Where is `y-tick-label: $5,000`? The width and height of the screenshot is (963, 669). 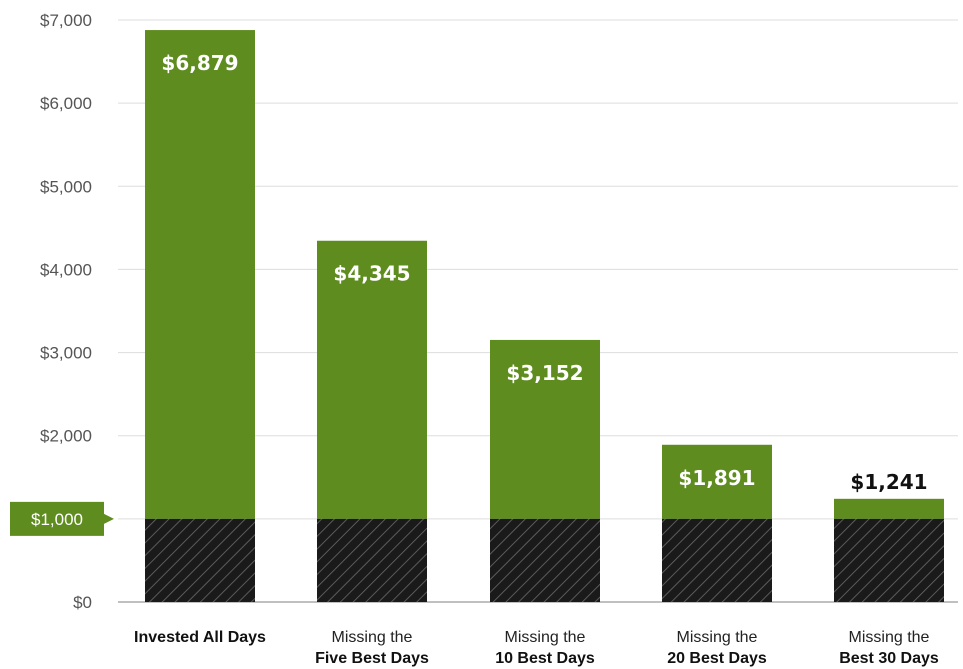 y-tick-label: $5,000 is located at coordinates (66, 186).